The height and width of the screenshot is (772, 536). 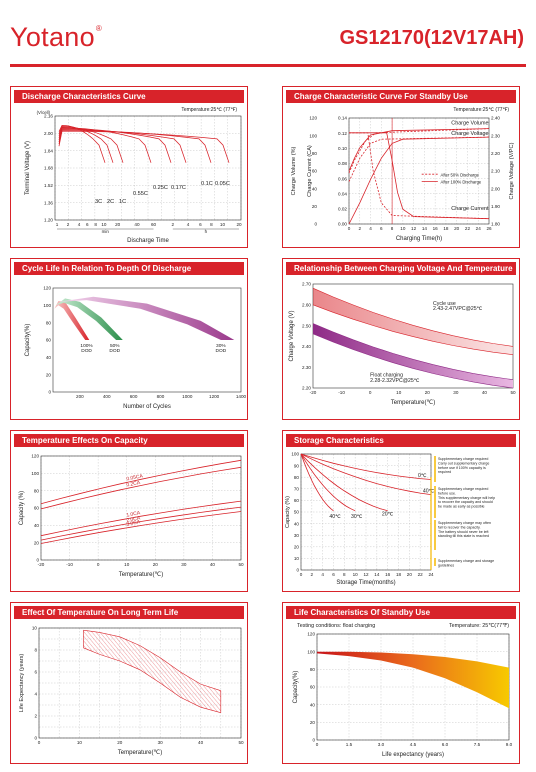 I want to click on y-tick: 2.30, so click(x=306, y=367).